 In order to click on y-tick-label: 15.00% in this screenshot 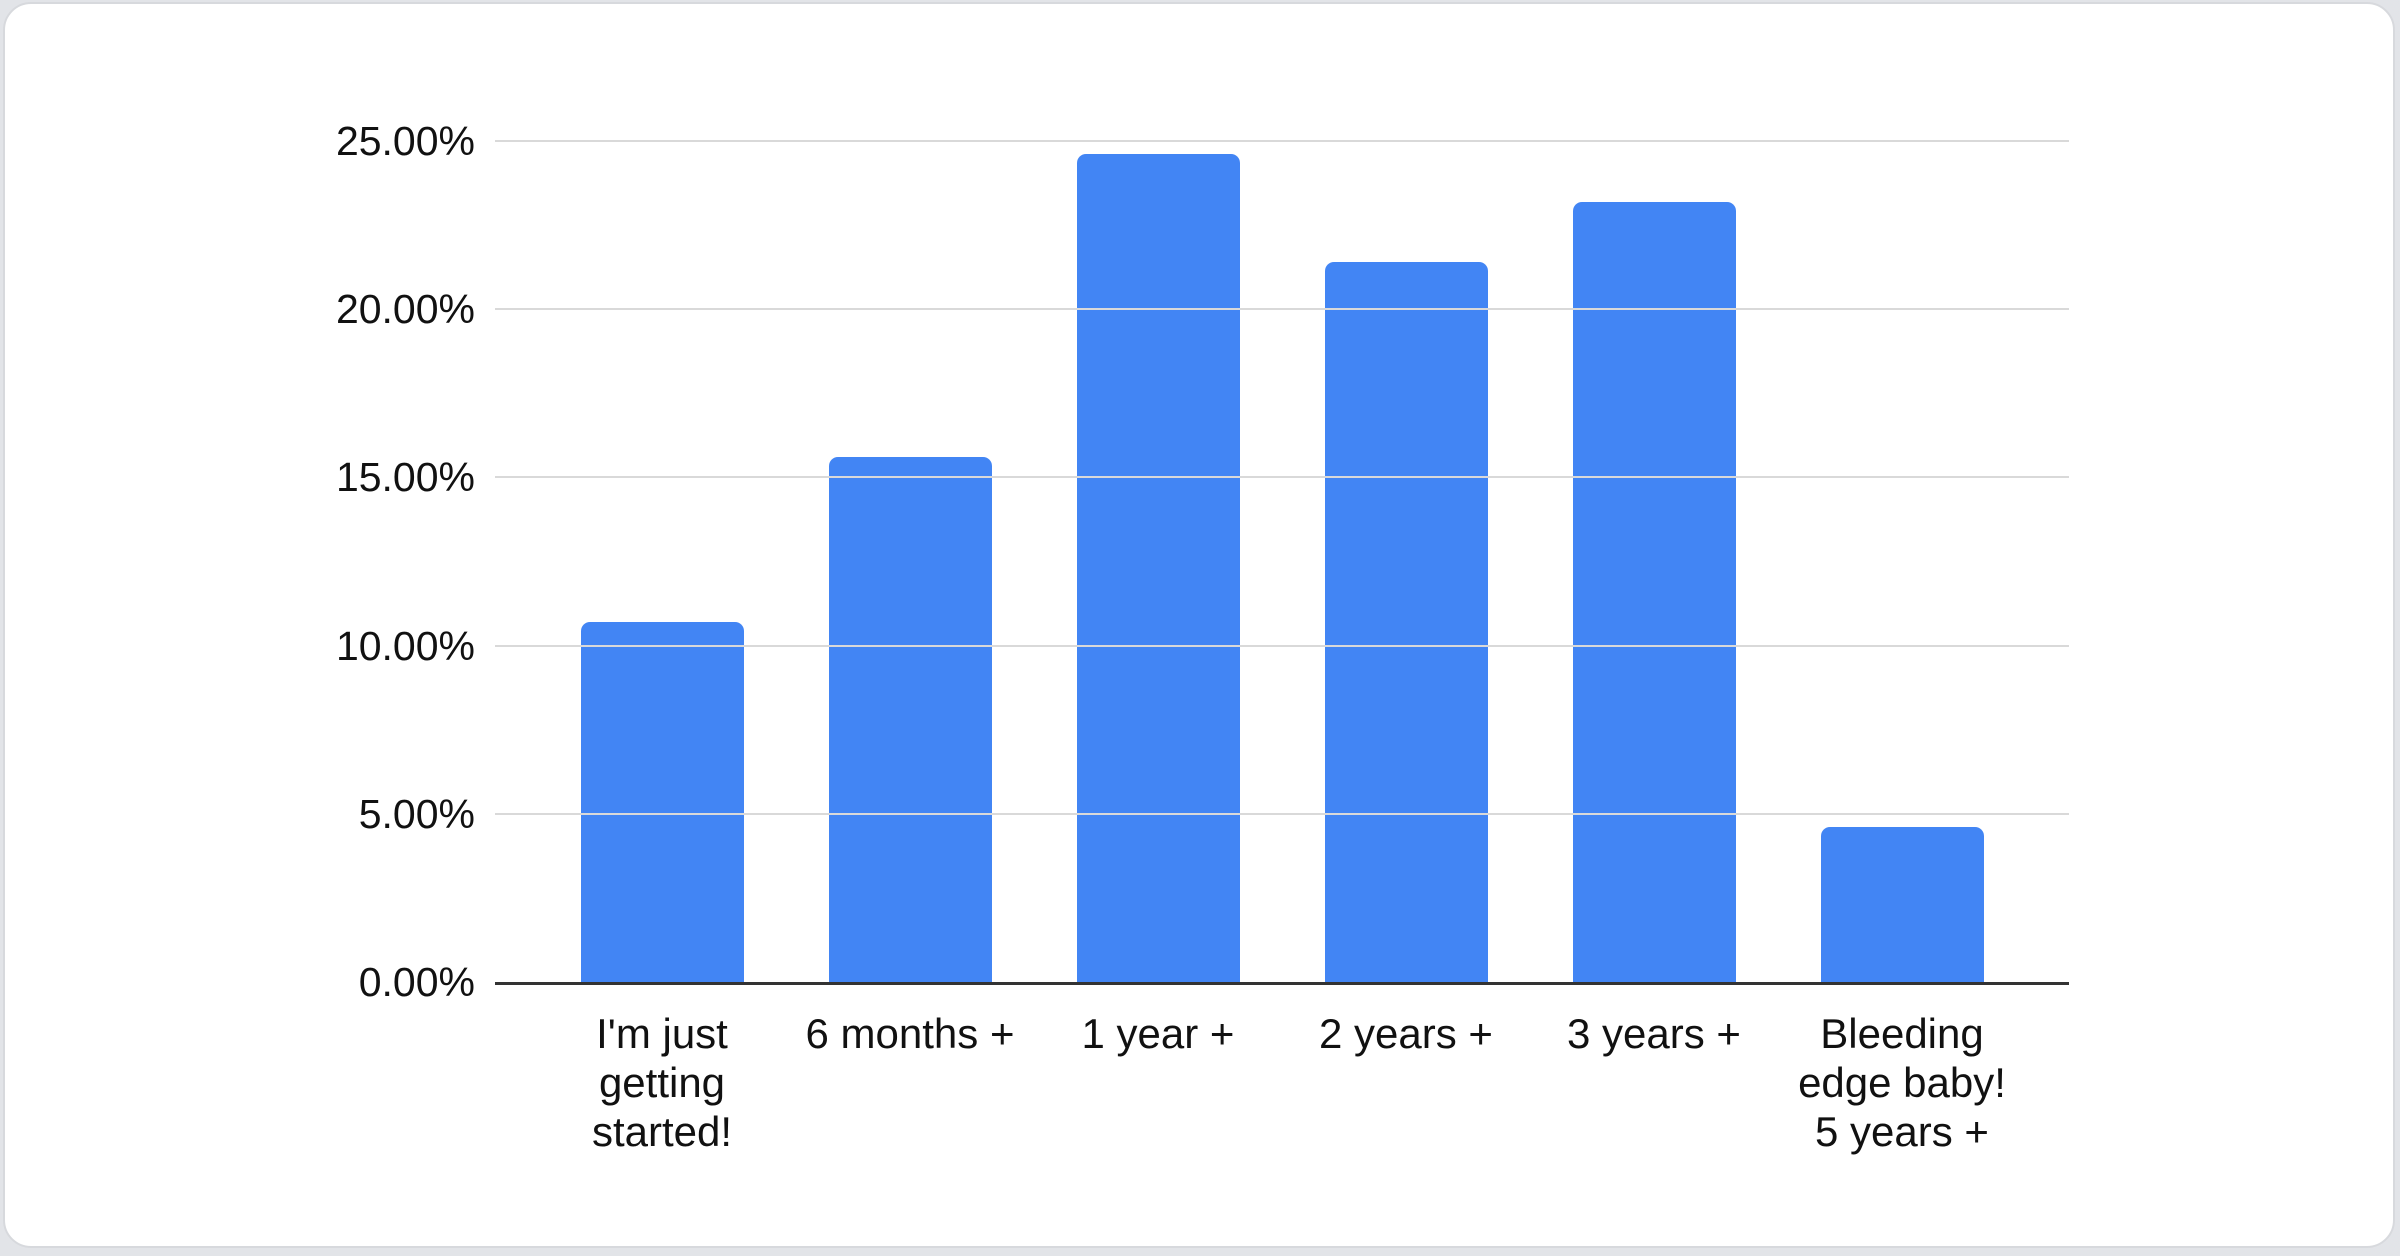, I will do `click(405, 477)`.